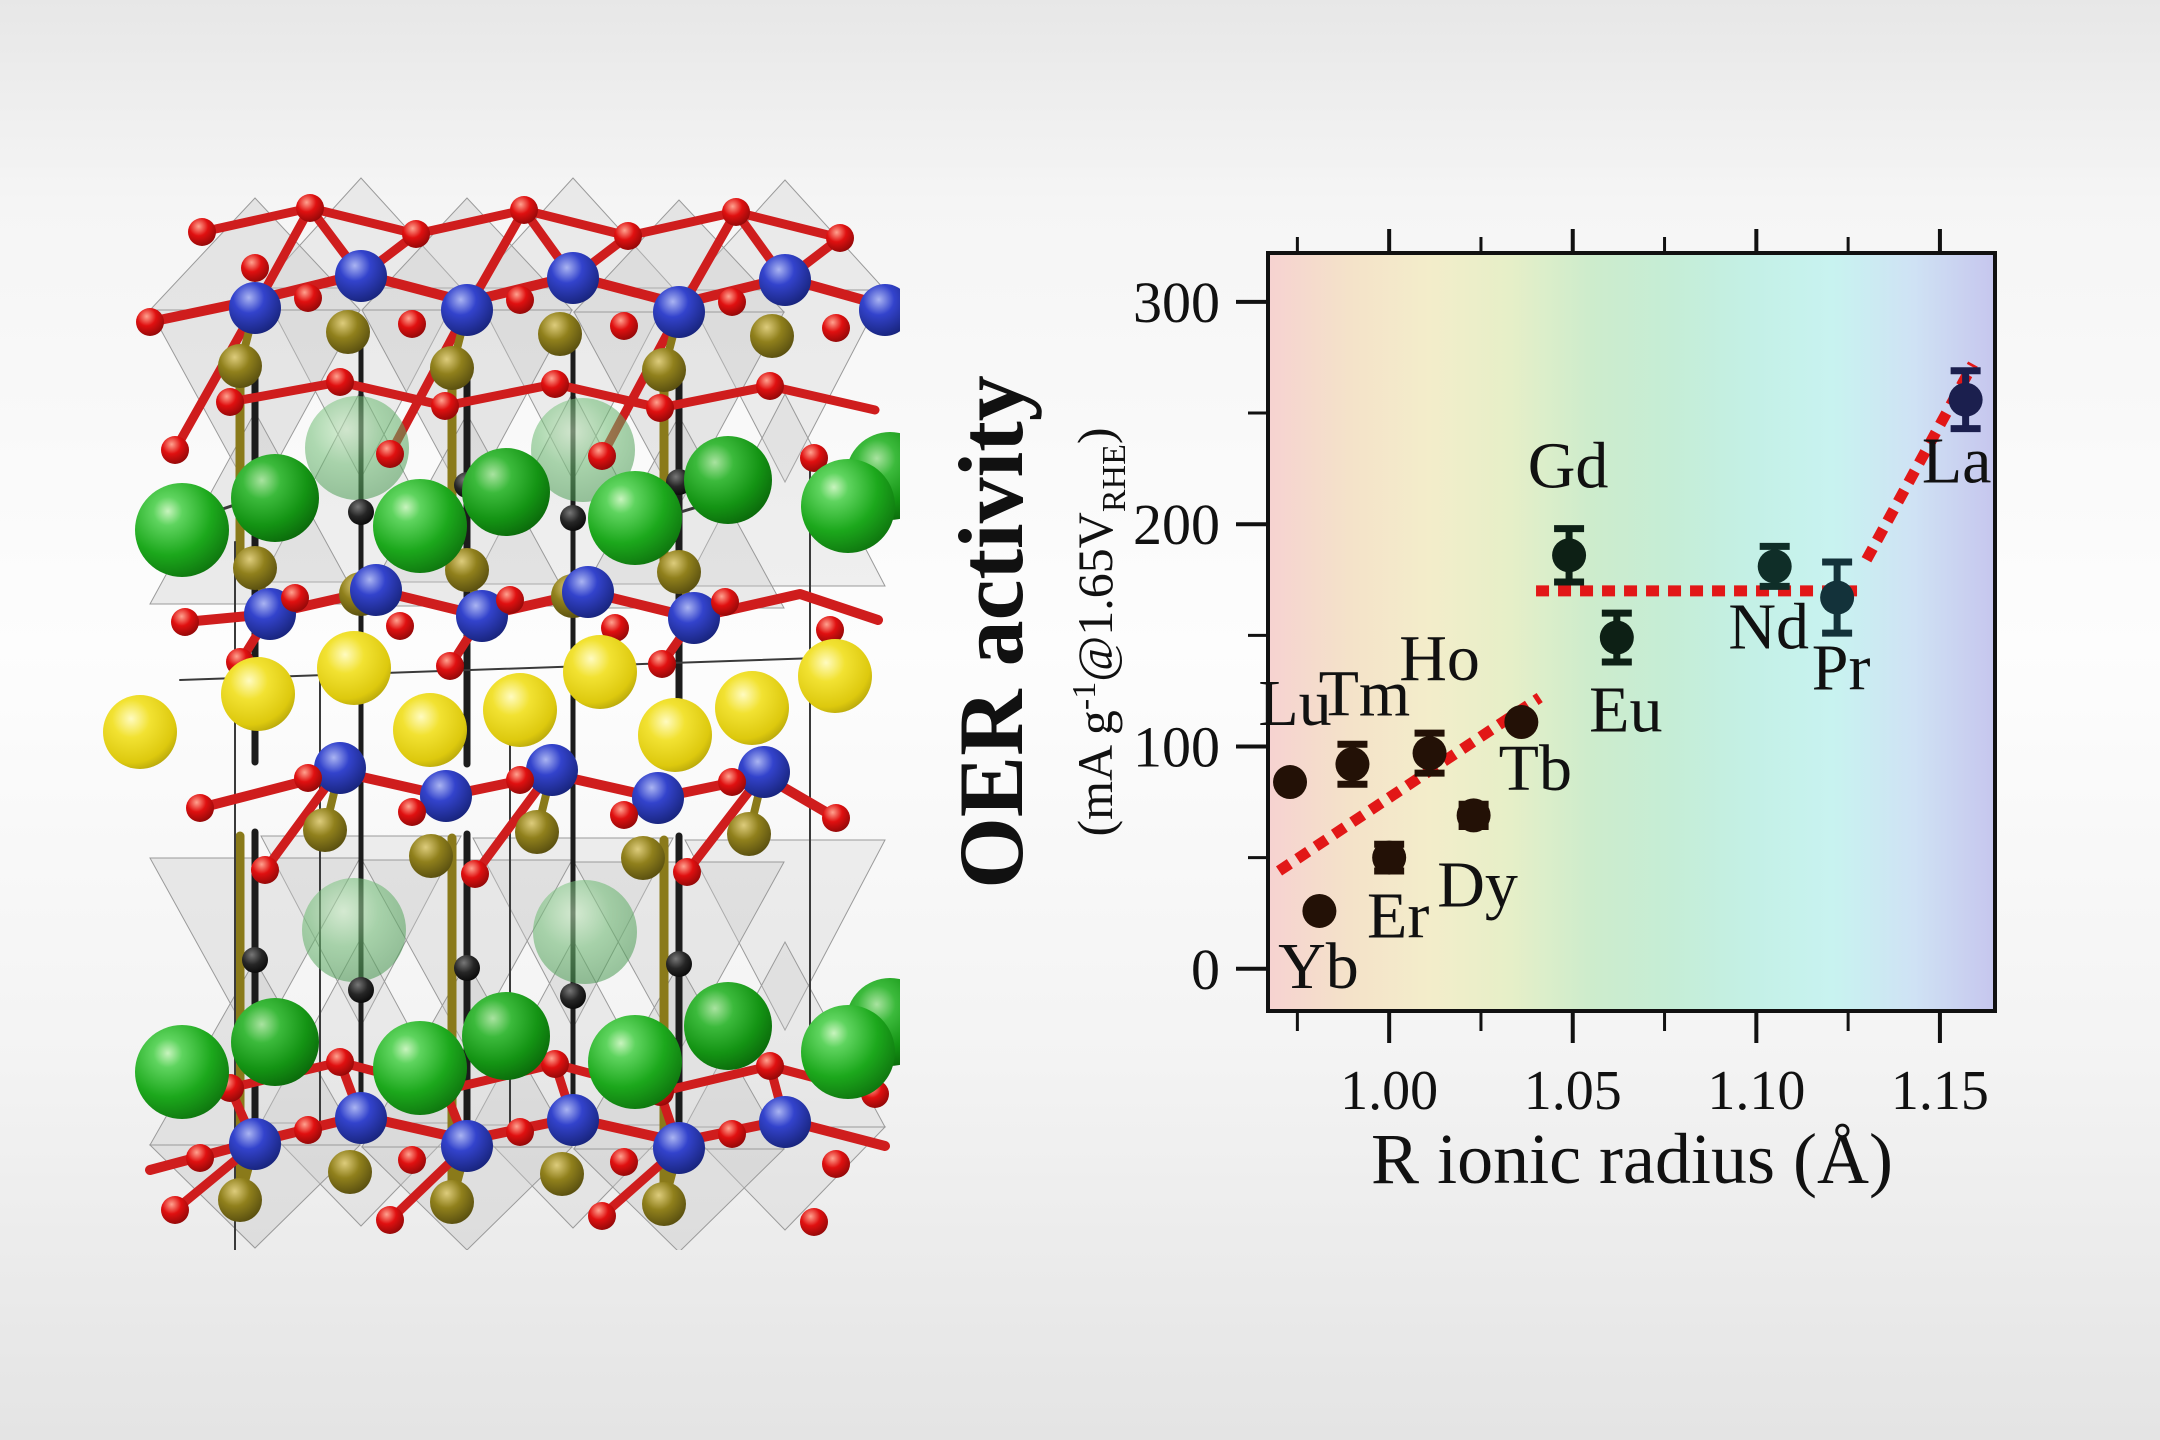  I want to click on y-tick-label: 300, so click(1176, 302).